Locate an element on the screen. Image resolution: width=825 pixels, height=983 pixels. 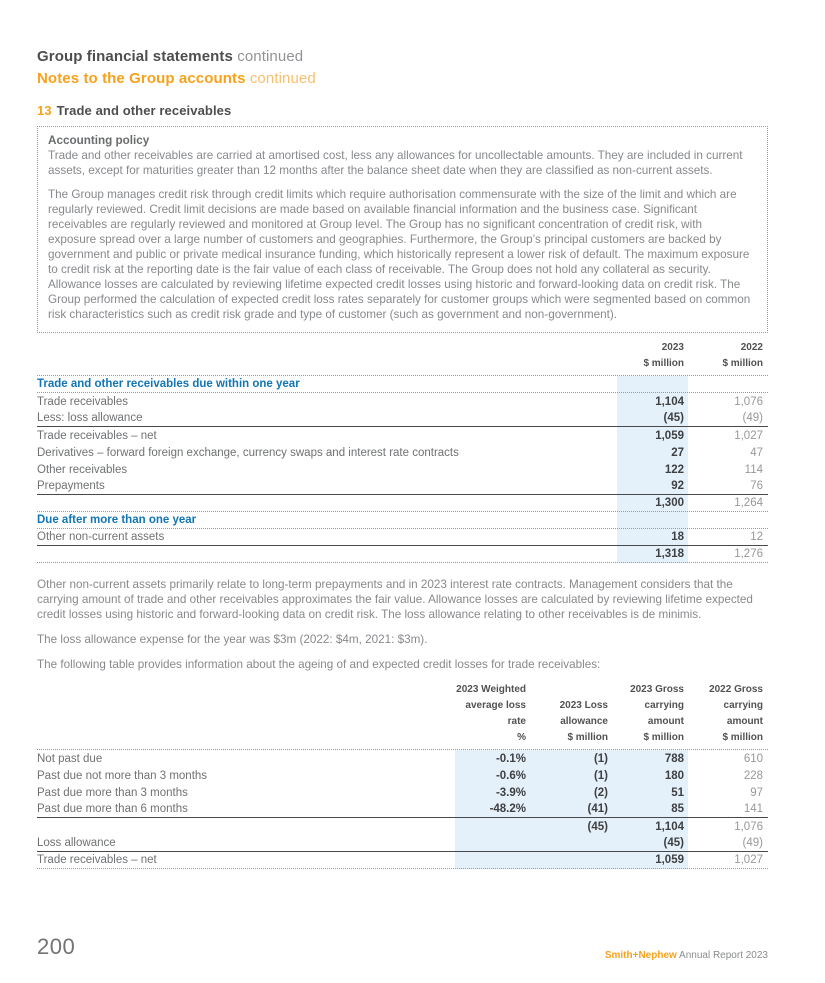
table-row: Trade receivables – net 1,059 1,027 is located at coordinates (400, 435).